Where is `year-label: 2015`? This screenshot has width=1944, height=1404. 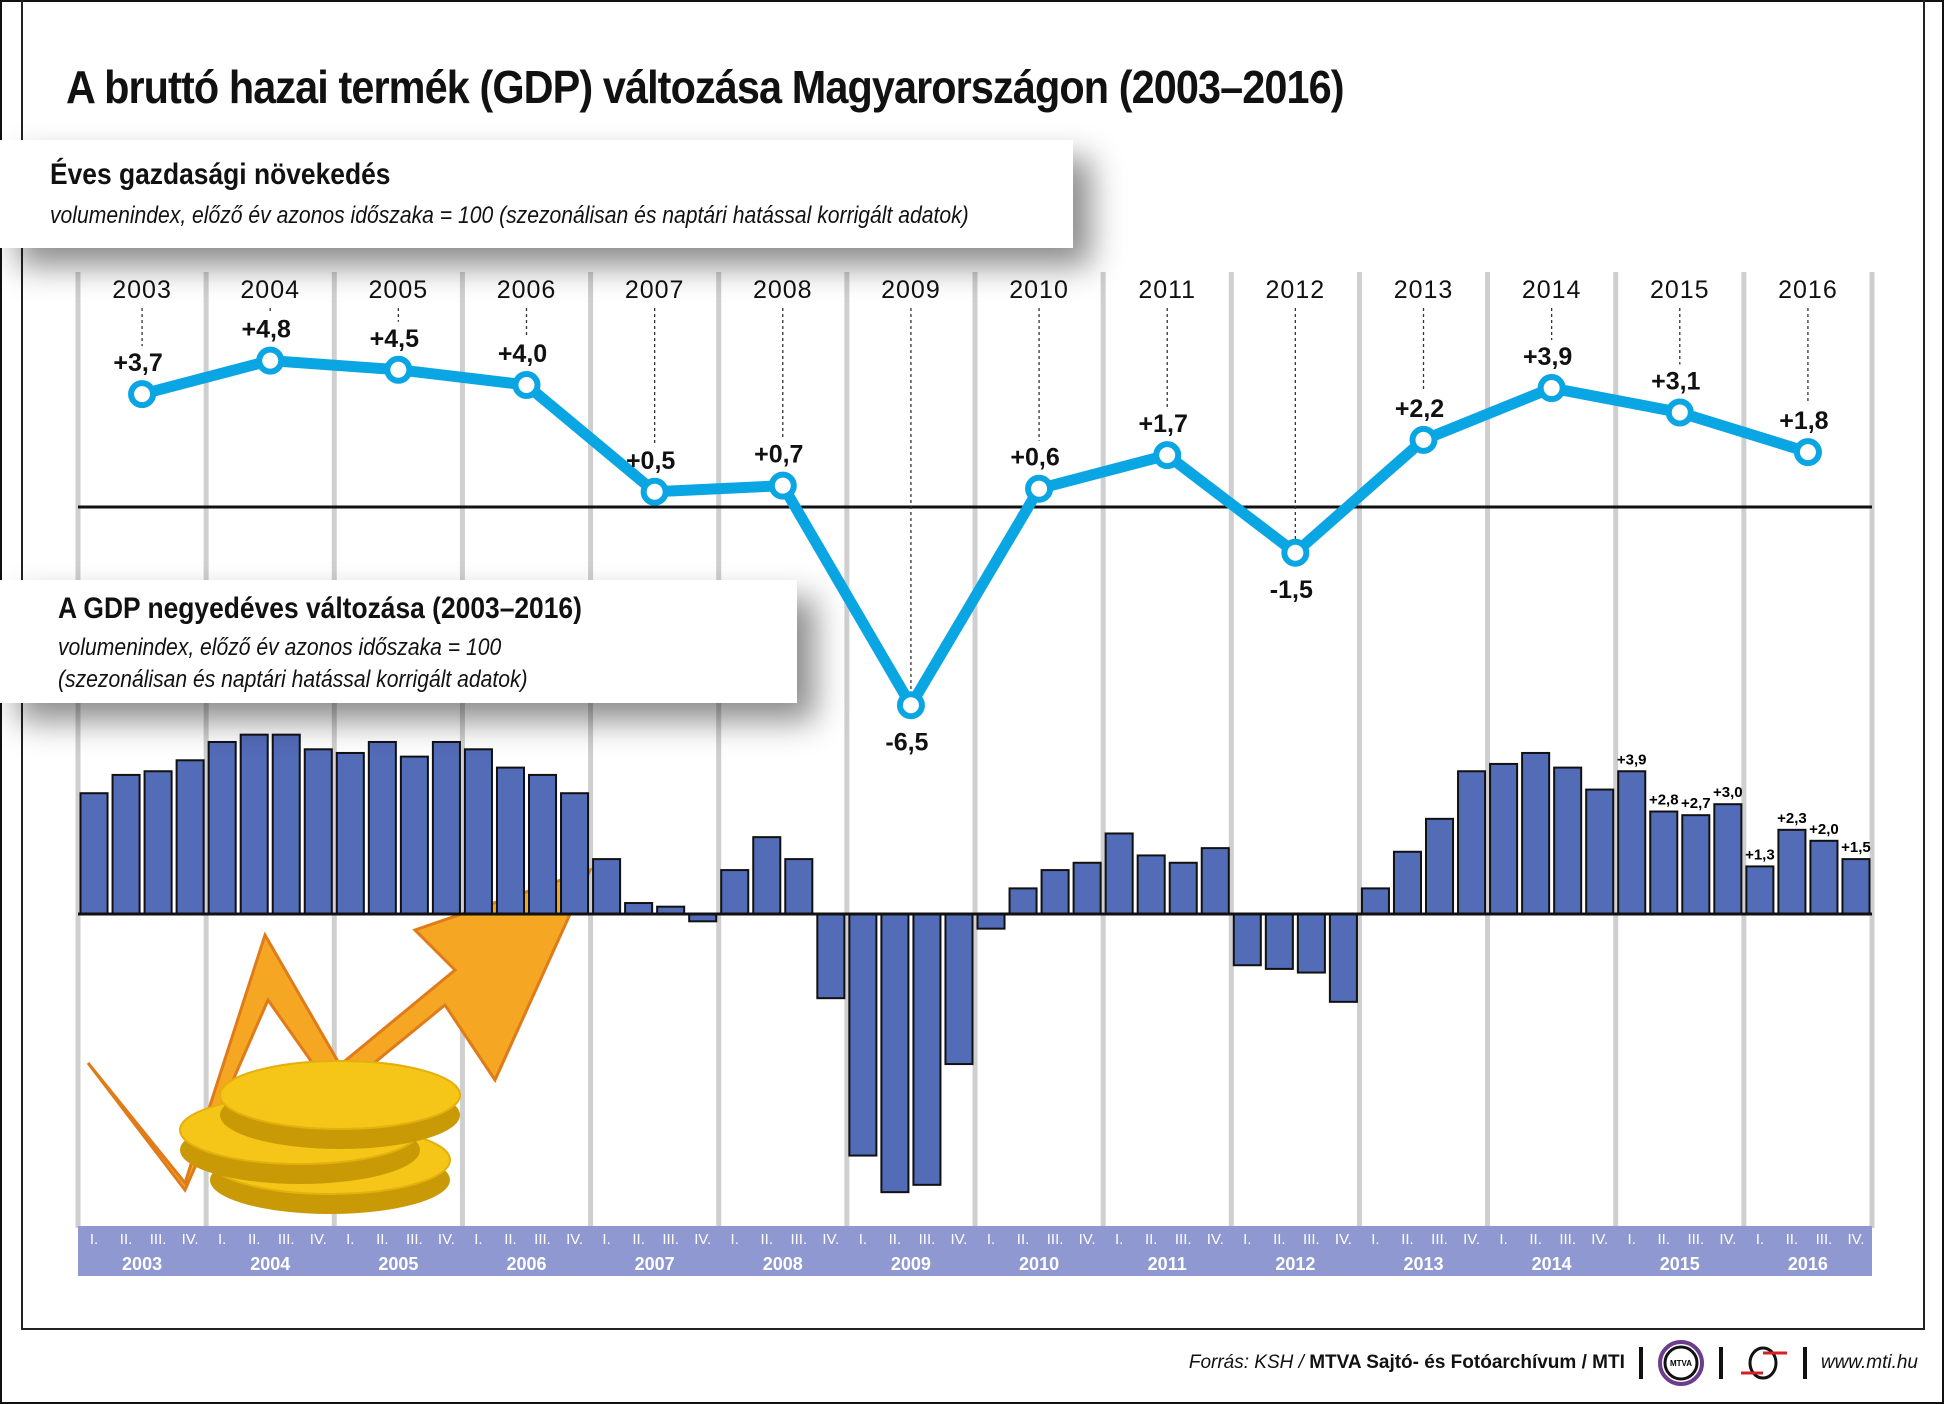
year-label: 2015 is located at coordinates (1680, 290).